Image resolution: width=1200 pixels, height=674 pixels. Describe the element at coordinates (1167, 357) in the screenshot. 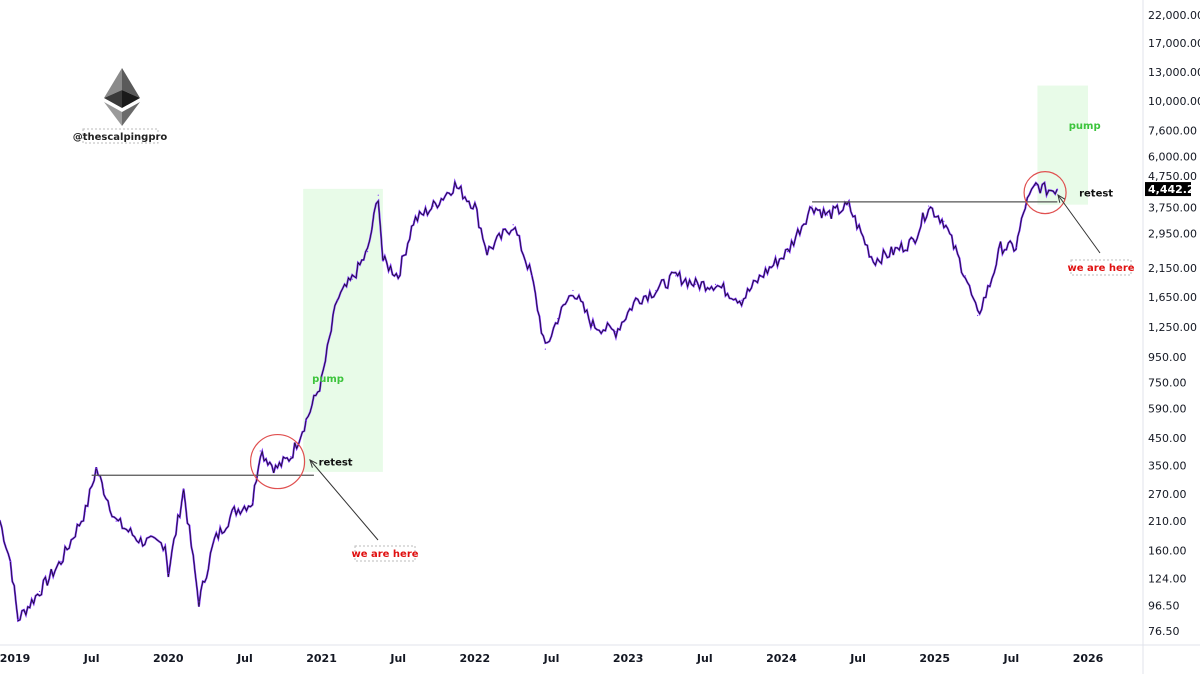

I see `price-tick-label: 950.00` at that location.